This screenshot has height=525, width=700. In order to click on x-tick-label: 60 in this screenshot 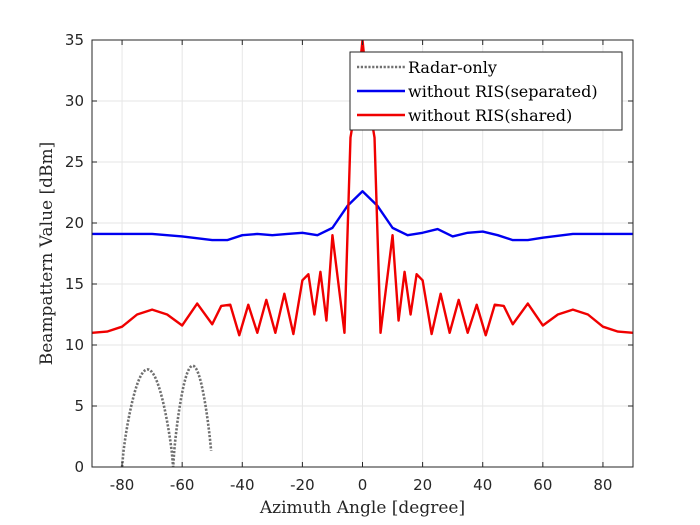, I will do `click(542, 485)`.